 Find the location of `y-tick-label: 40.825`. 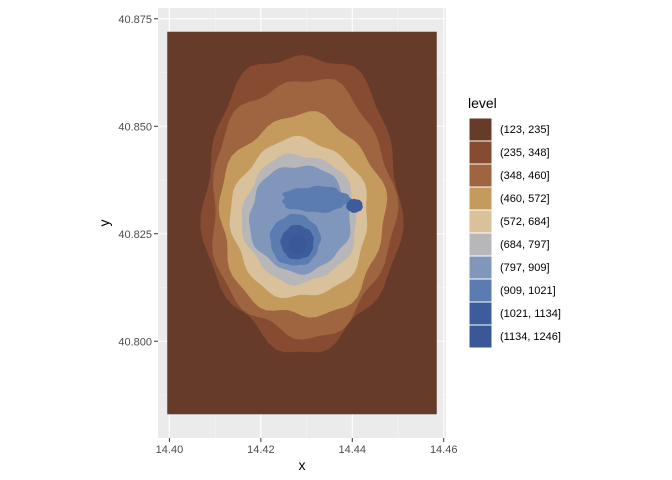

y-tick-label: 40.825 is located at coordinates (135, 235).